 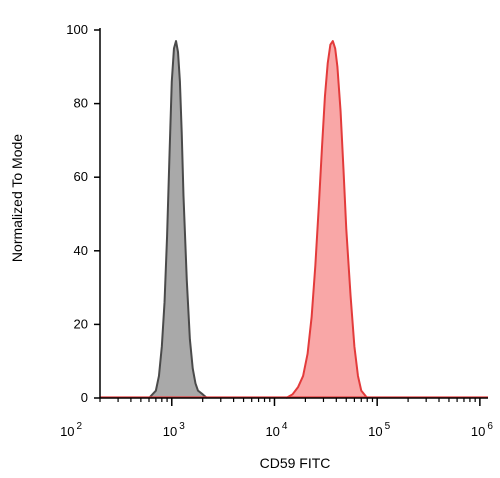 What do you see at coordinates (285, 426) in the screenshot?
I see `x-tick-exponent: 4` at bounding box center [285, 426].